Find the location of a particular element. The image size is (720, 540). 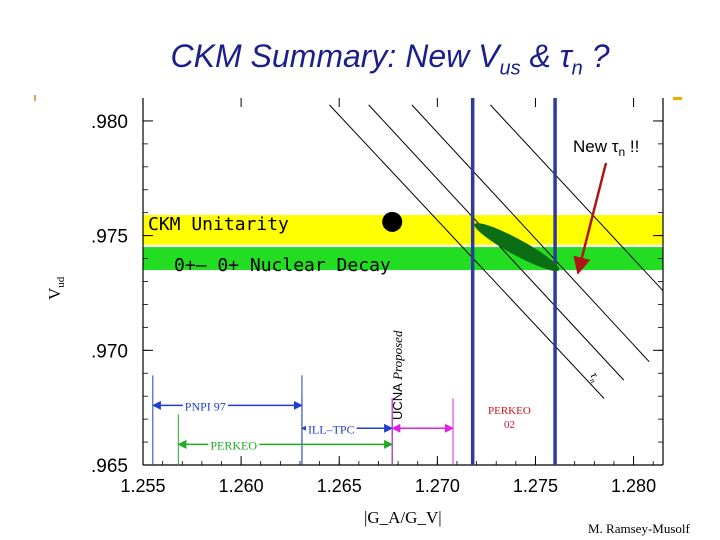

title-sub-us: us is located at coordinates (510, 68).